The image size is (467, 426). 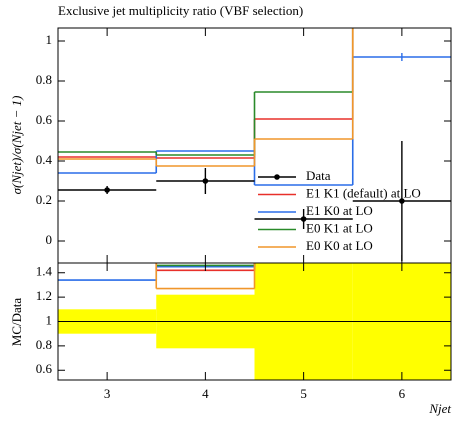 What do you see at coordinates (277, 177) in the screenshot?
I see `legend-marker` at bounding box center [277, 177].